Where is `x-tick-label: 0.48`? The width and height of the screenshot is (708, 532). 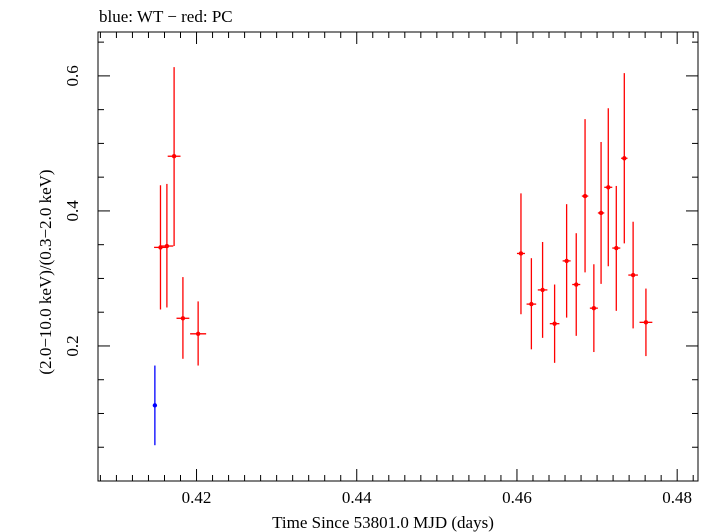
x-tick-label: 0.48 is located at coordinates (677, 497).